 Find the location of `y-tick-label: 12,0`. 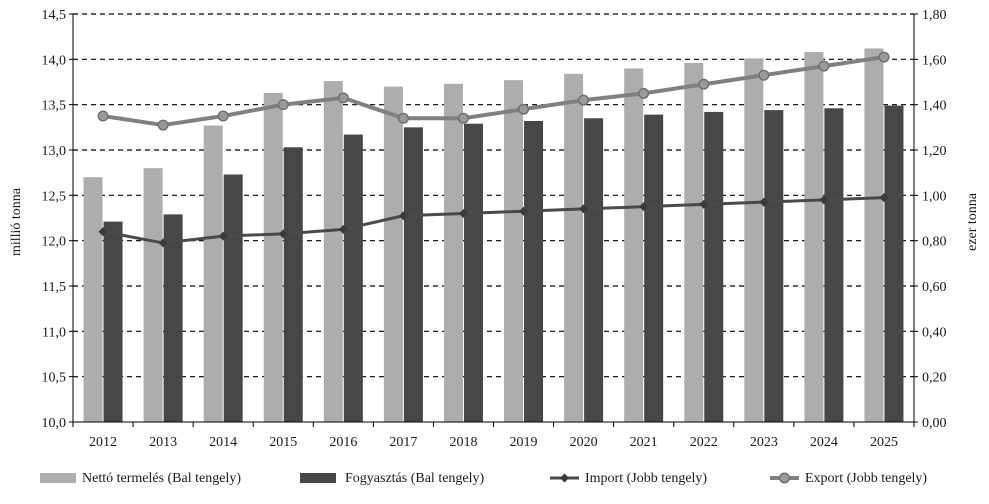

y-tick-label: 12,0 is located at coordinates (54, 242).